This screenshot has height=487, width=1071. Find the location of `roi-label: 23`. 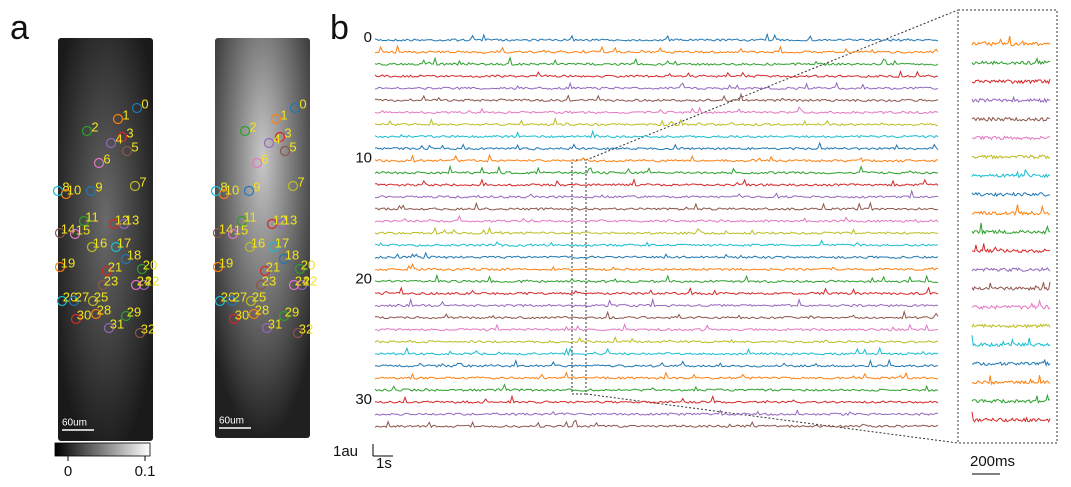

roi-label: 23 is located at coordinates (269, 280).